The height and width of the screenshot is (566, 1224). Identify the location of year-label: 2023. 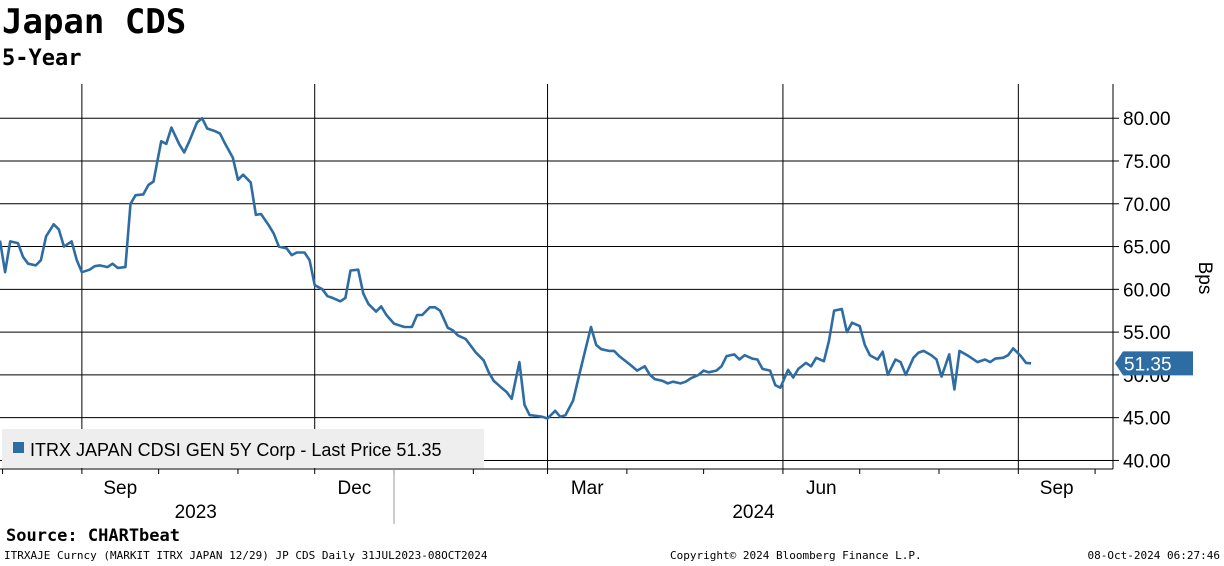
(196, 512).